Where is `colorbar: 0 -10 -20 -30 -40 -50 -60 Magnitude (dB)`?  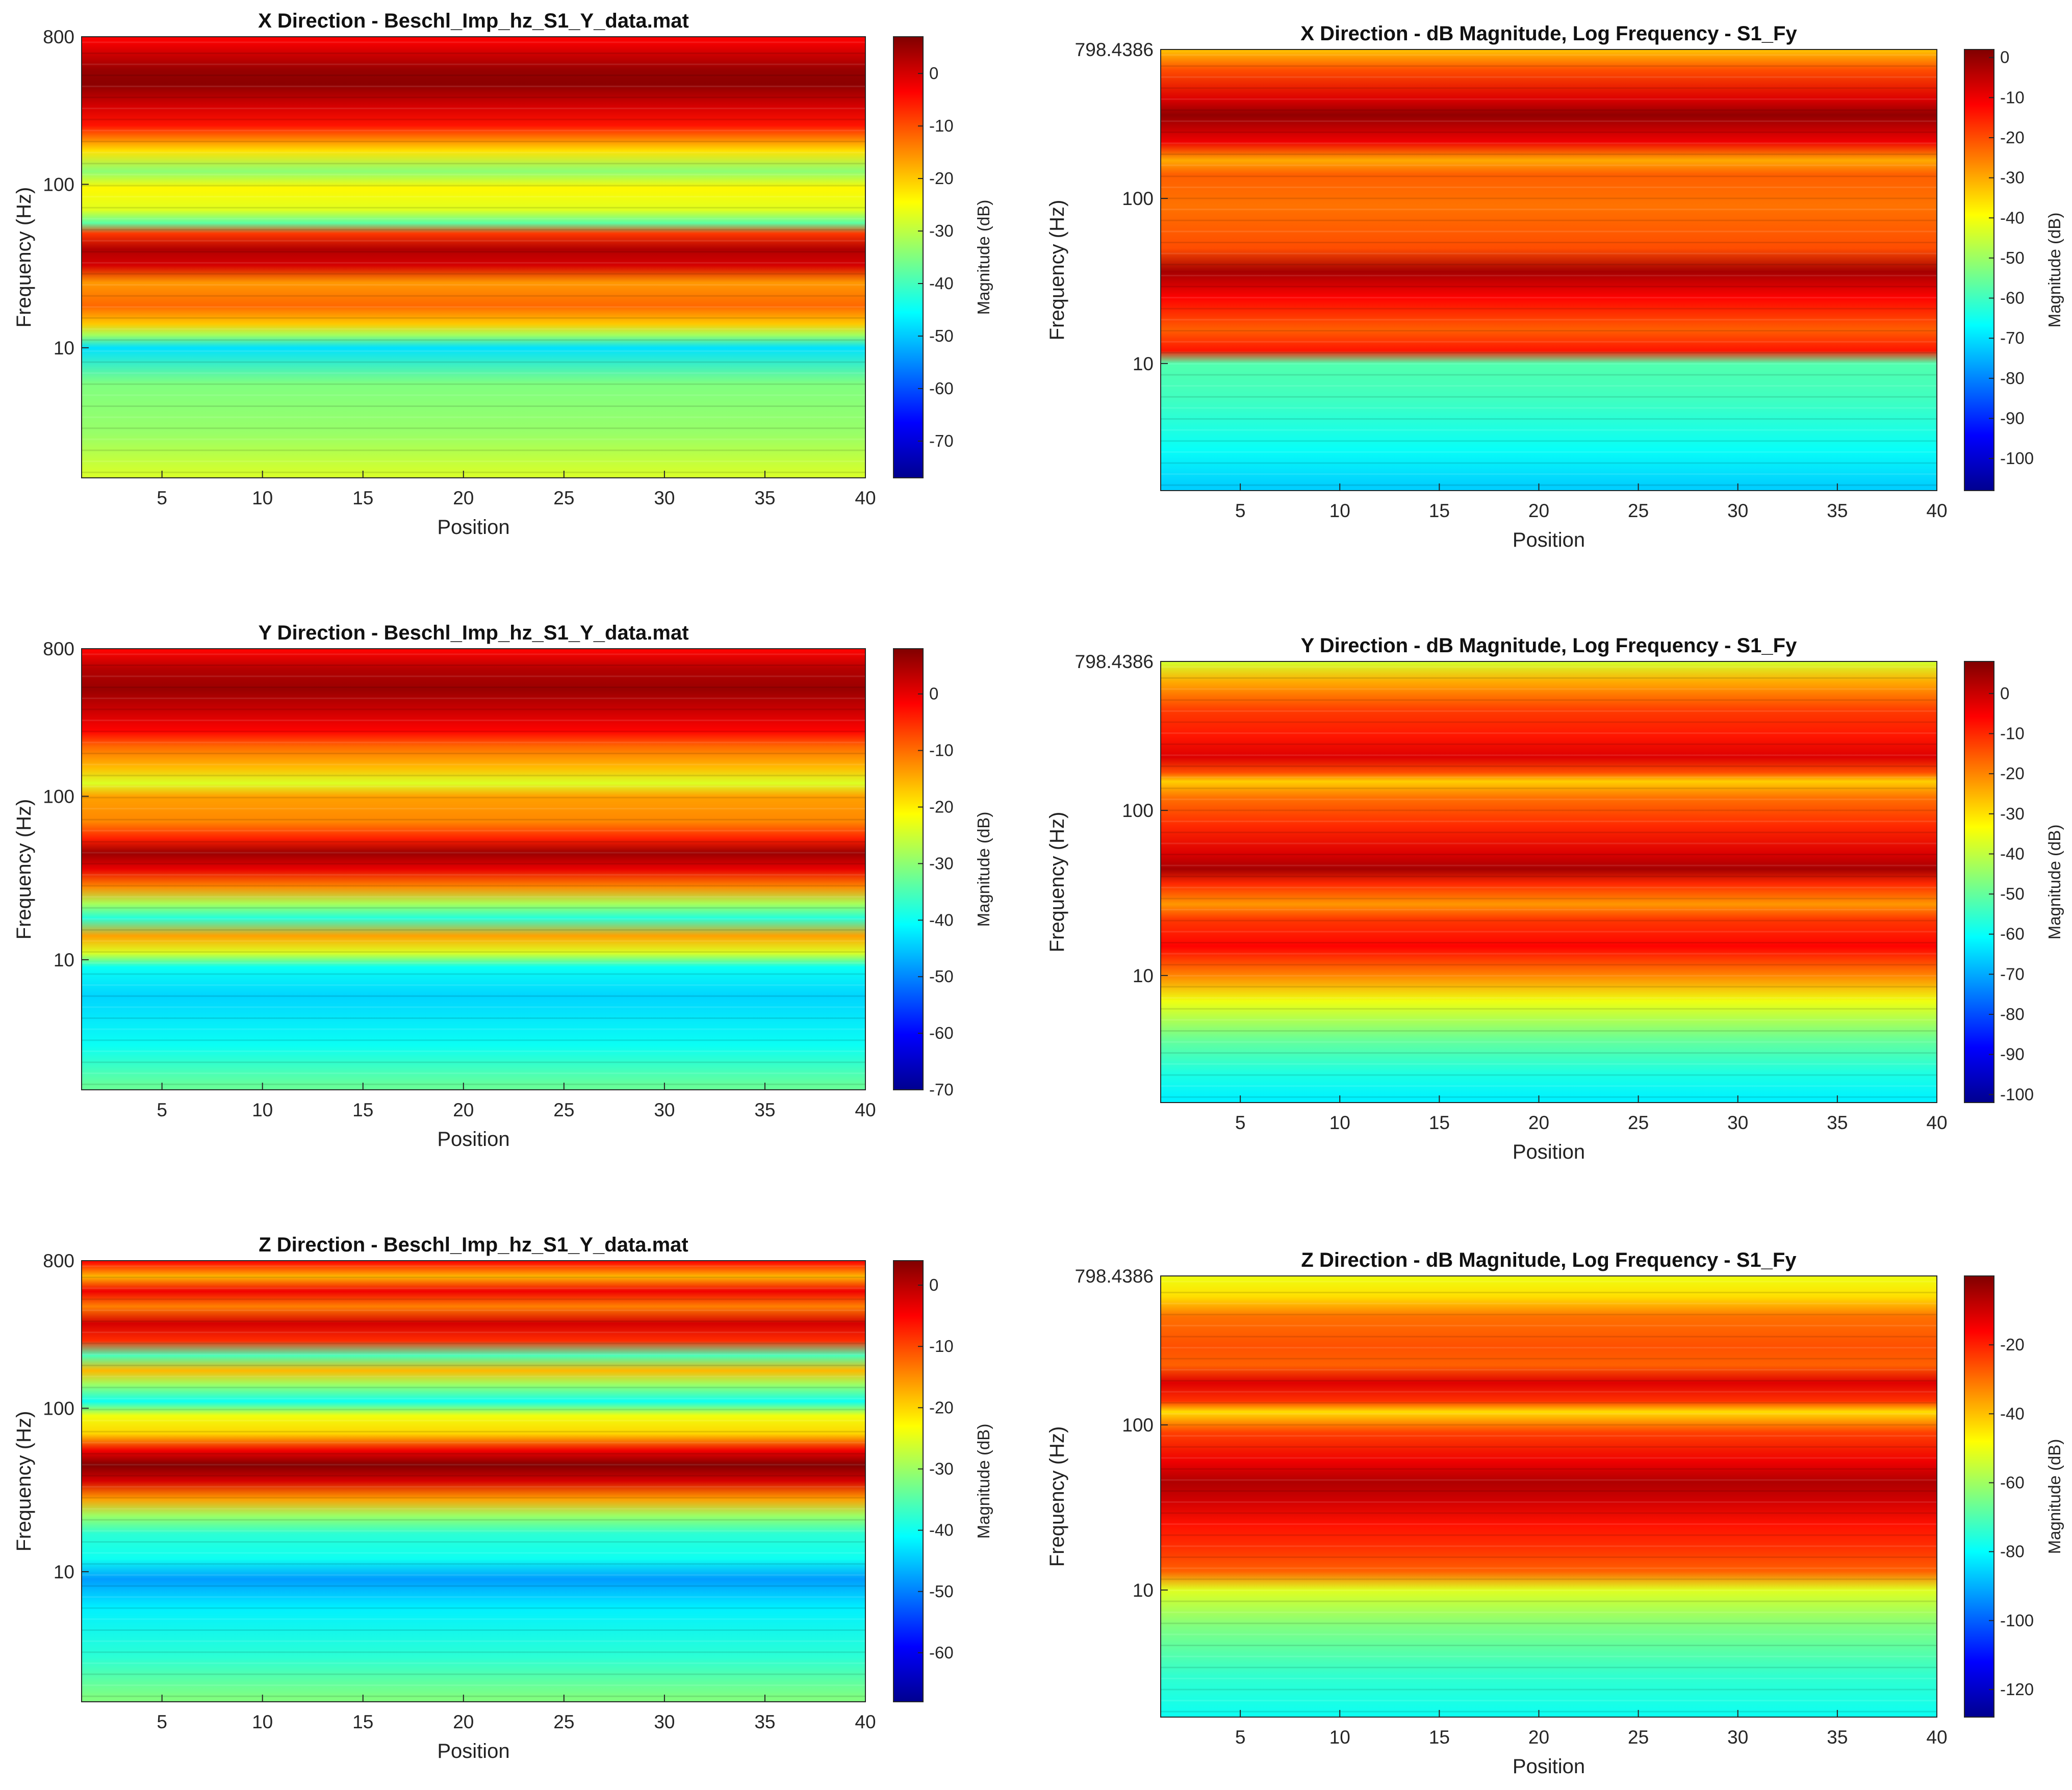
colorbar: 0 -10 -20 -30 -40 -50 -60 Magnitude (dB) is located at coordinates (943, 1481).